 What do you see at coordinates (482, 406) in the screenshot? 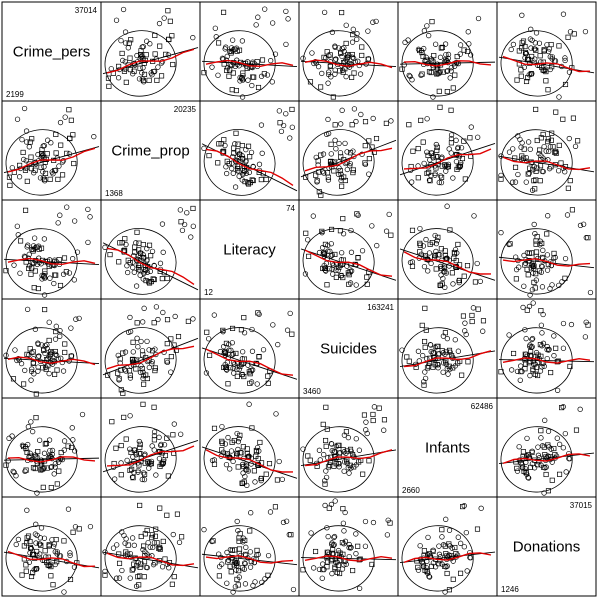
I see `variable-max-label: 62486` at bounding box center [482, 406].